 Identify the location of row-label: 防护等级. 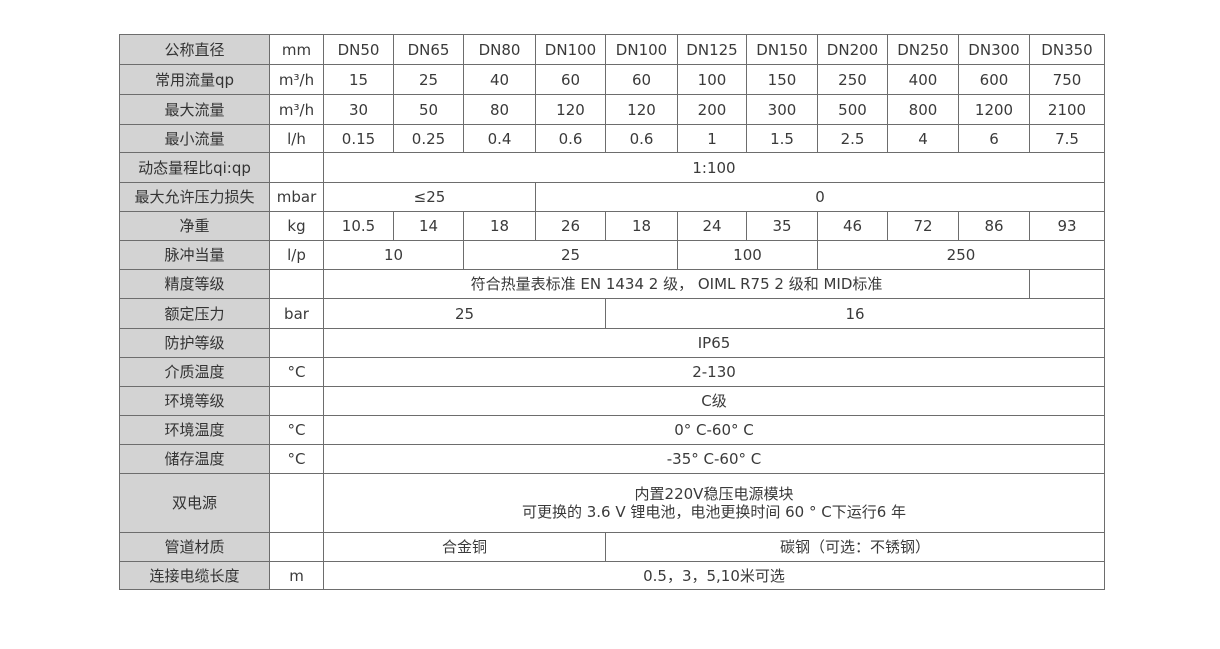
(194, 343).